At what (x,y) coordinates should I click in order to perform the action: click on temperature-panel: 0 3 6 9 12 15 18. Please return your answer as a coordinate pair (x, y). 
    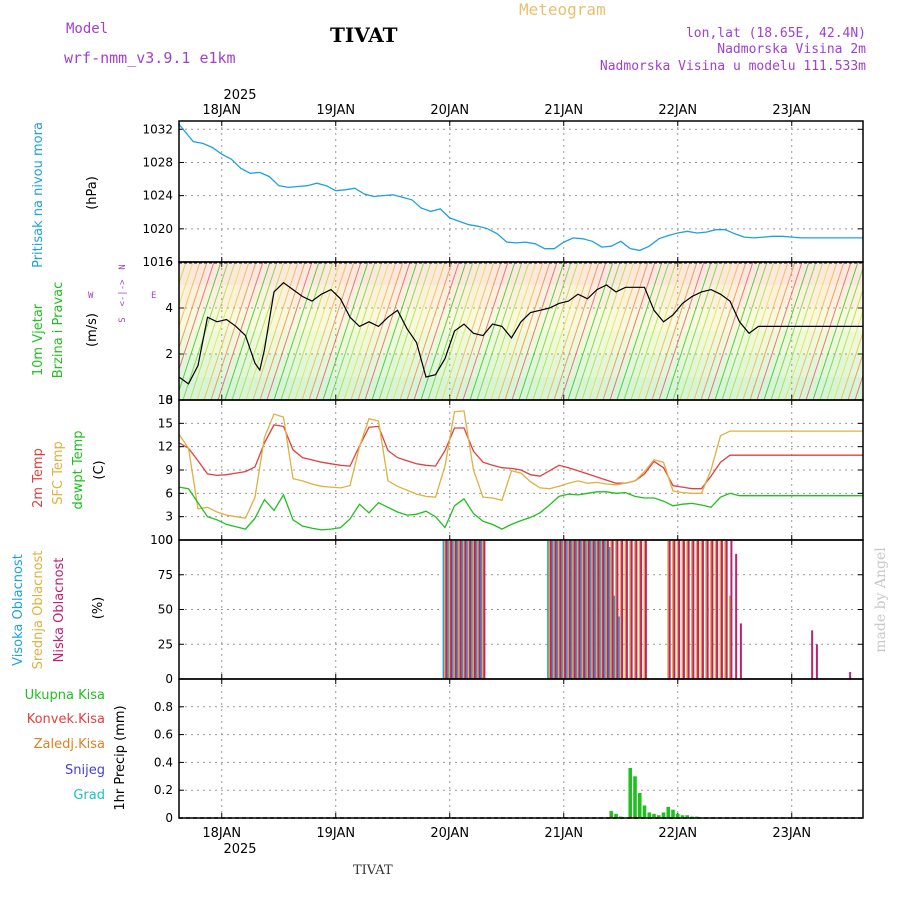
    Looking at the image, I should click on (511, 470).